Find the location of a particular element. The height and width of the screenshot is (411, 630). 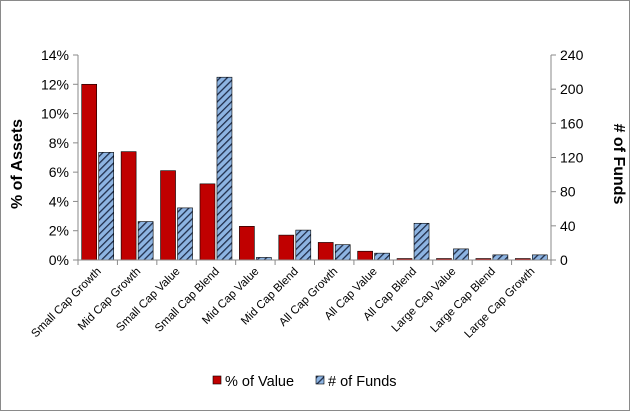

legend-label-funds: # of Funds is located at coordinates (362, 382).